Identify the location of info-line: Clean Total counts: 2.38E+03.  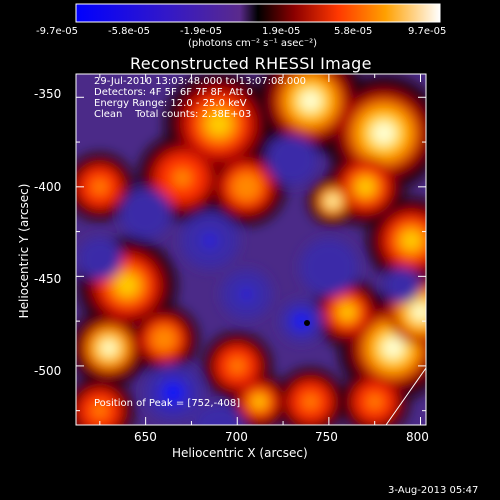
(173, 114).